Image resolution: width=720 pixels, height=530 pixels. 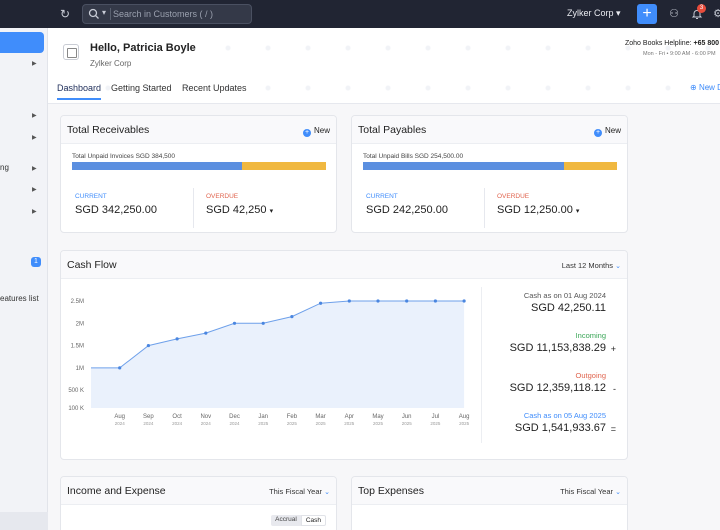 I want to click on toggle-accrual: Accrual, so click(x=286, y=520).